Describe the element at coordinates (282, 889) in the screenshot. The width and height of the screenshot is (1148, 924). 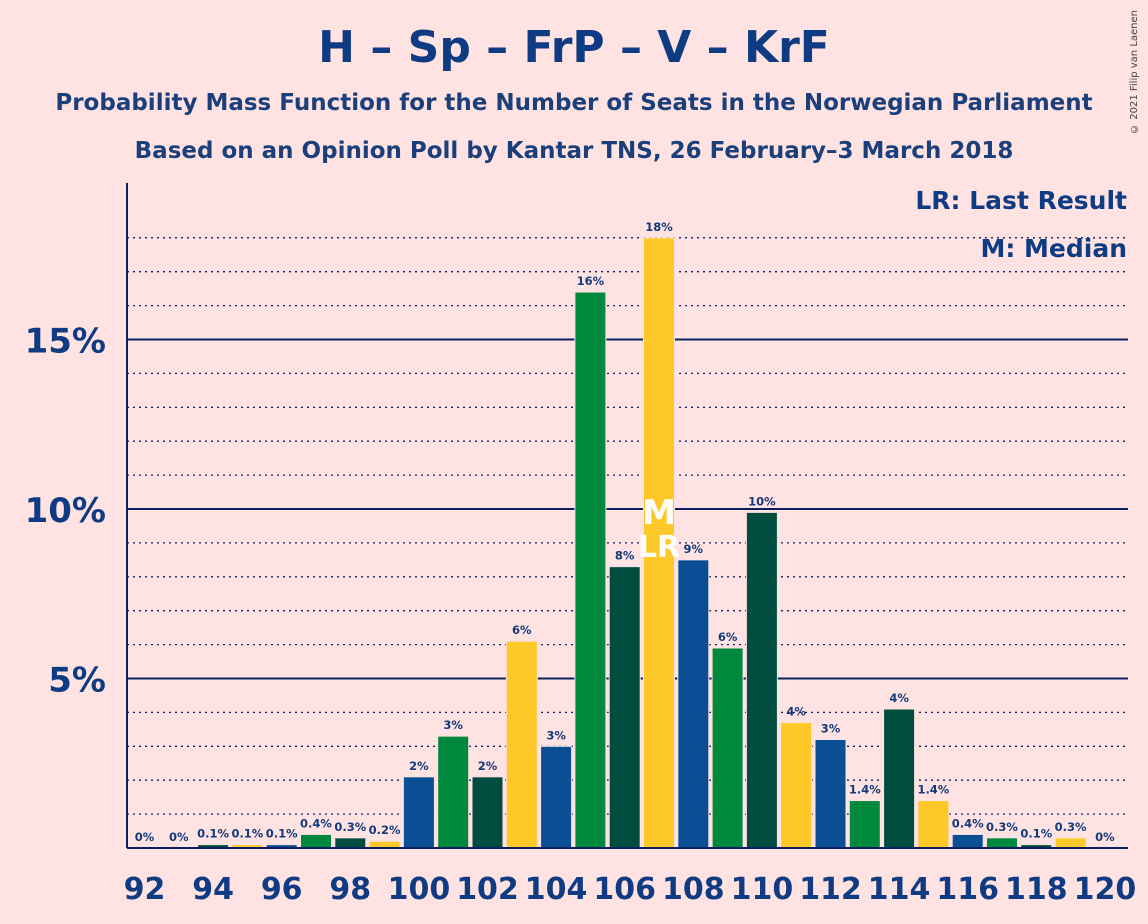
I see `x-tick-label: 96` at that location.